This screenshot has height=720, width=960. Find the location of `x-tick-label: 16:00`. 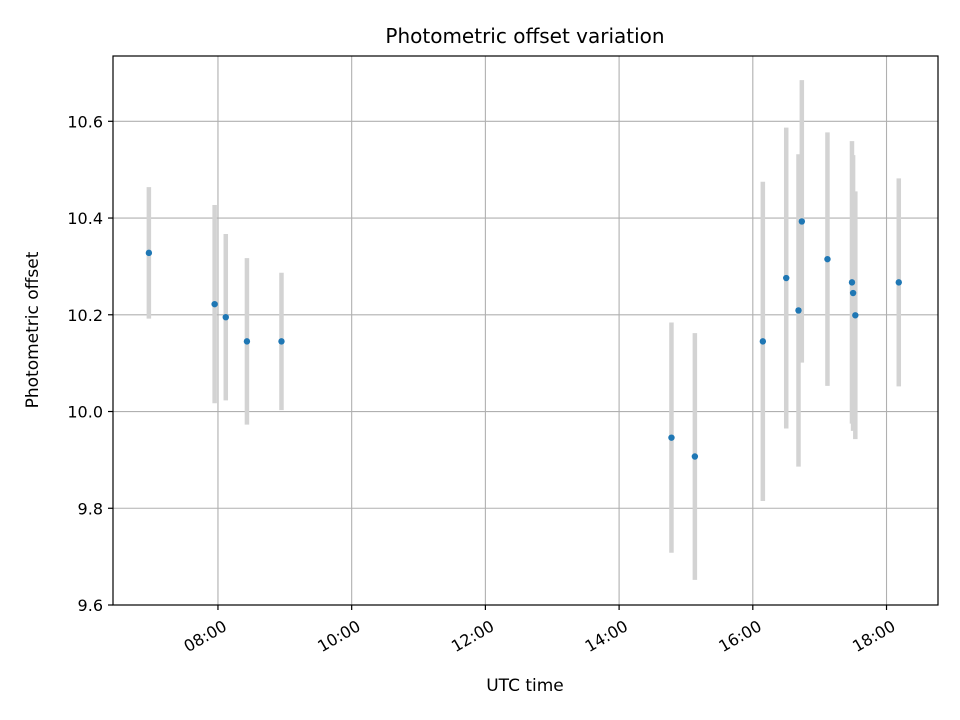

x-tick-label: 16:00 is located at coordinates (739, 636).